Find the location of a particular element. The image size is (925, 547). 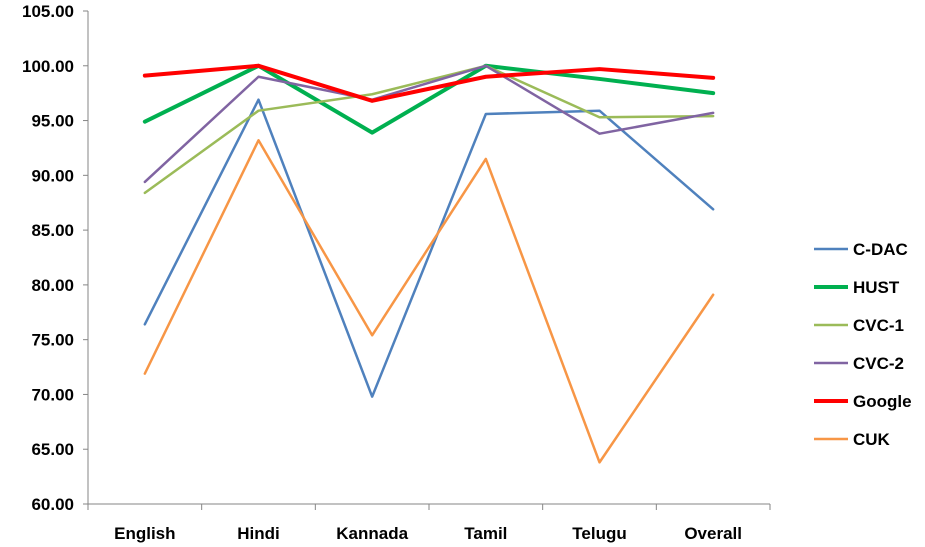

y-tick-label: 75.00 is located at coordinates (52, 340).